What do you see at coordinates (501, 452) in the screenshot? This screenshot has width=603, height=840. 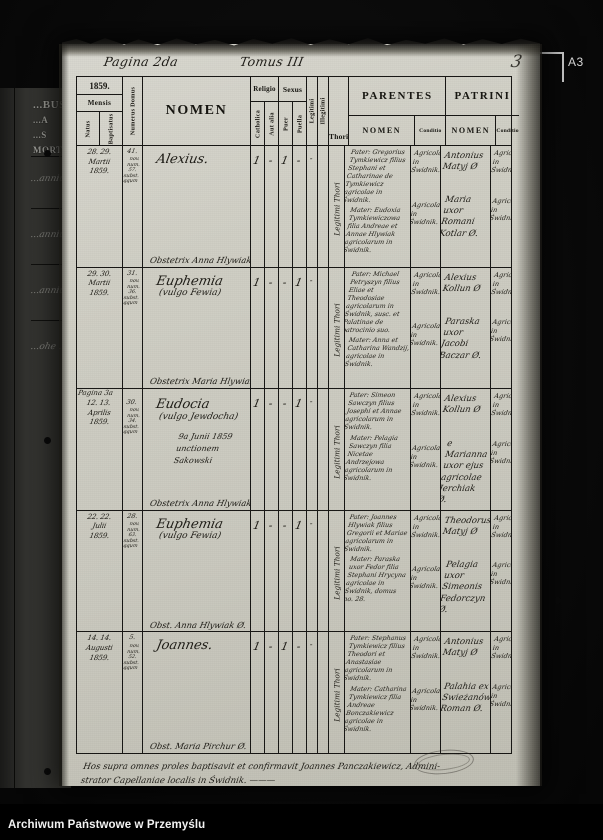 I see `value-patrina-conditio: Agricola in Świdnik.` at bounding box center [501, 452].